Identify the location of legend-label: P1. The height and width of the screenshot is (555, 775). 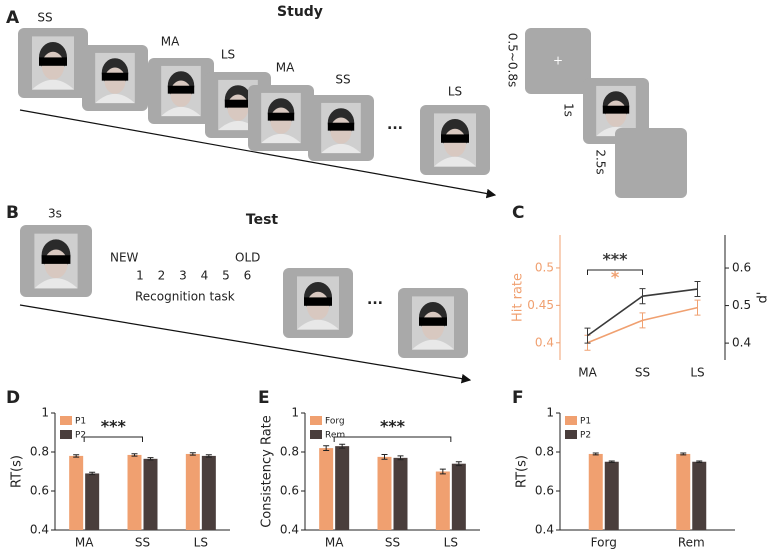
(80, 422).